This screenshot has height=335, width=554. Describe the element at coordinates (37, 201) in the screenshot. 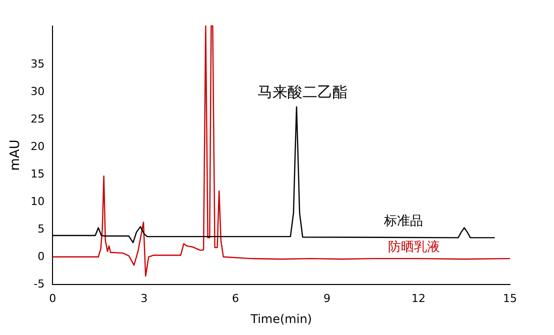

I see `y-tick-label: 10` at that location.